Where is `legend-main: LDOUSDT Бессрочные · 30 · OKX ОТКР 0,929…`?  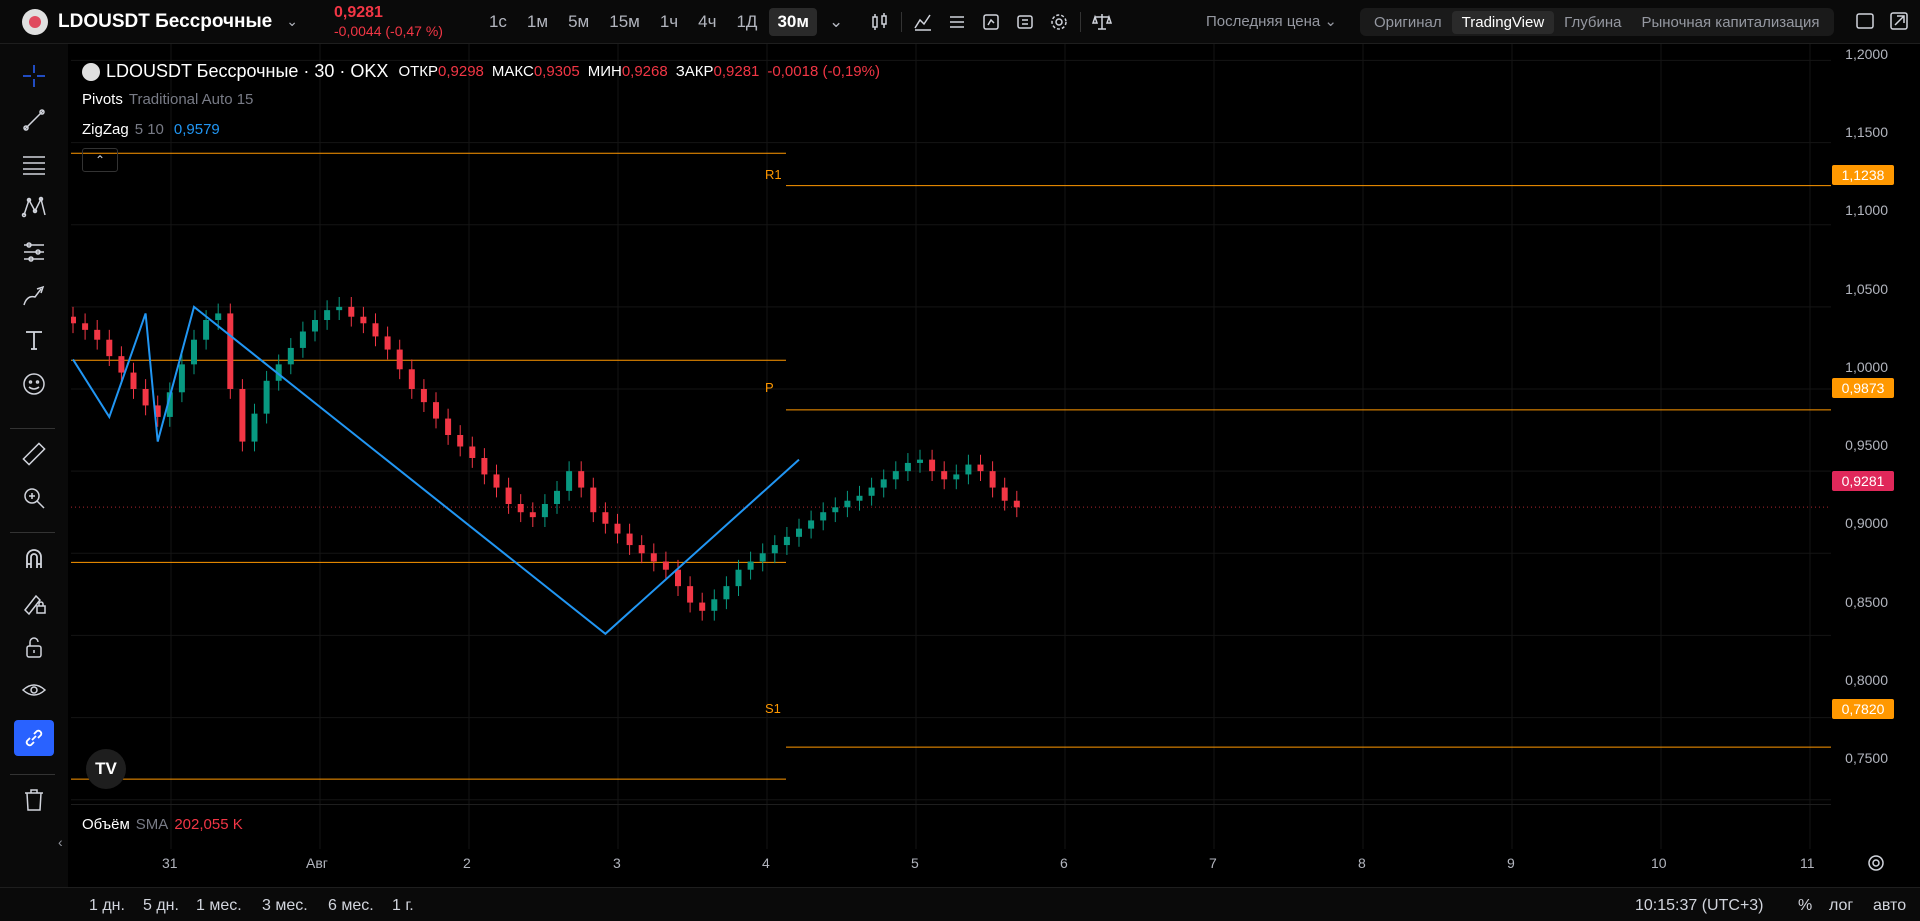 legend-main: LDOUSDT Бессрочные · 30 · OKX ОТКР 0,929… is located at coordinates (481, 71).